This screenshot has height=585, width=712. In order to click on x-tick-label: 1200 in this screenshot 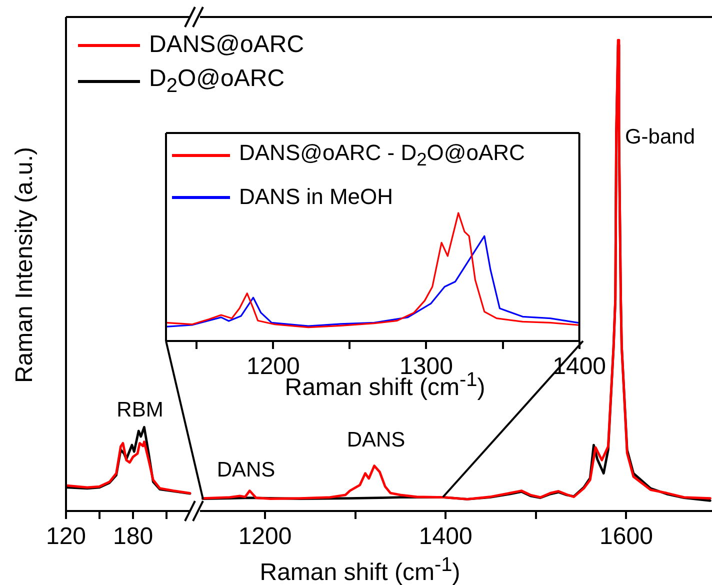, I will do `click(265, 536)`.